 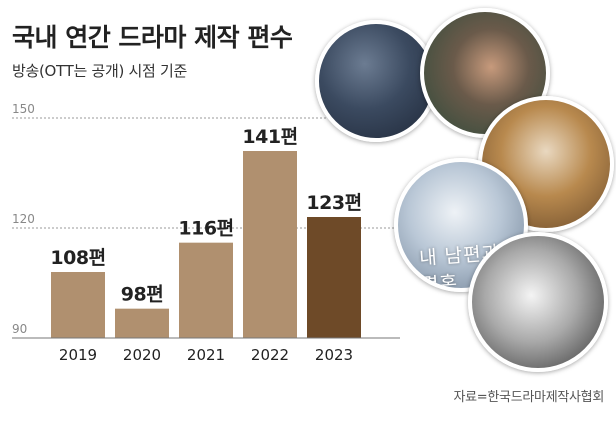 What do you see at coordinates (77, 258) in the screenshot?
I see `value-label-2019: 108편` at bounding box center [77, 258].